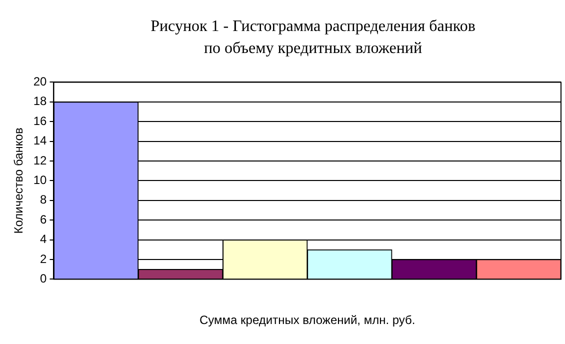  I want to click on y-tick-label: 14, so click(40, 141).